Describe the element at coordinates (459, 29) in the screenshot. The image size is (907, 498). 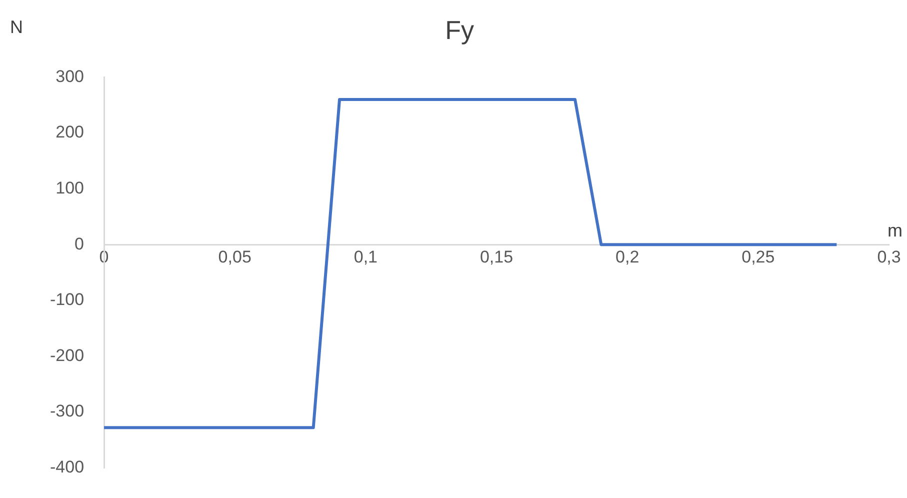
I see `chart-title: Fy` at that location.